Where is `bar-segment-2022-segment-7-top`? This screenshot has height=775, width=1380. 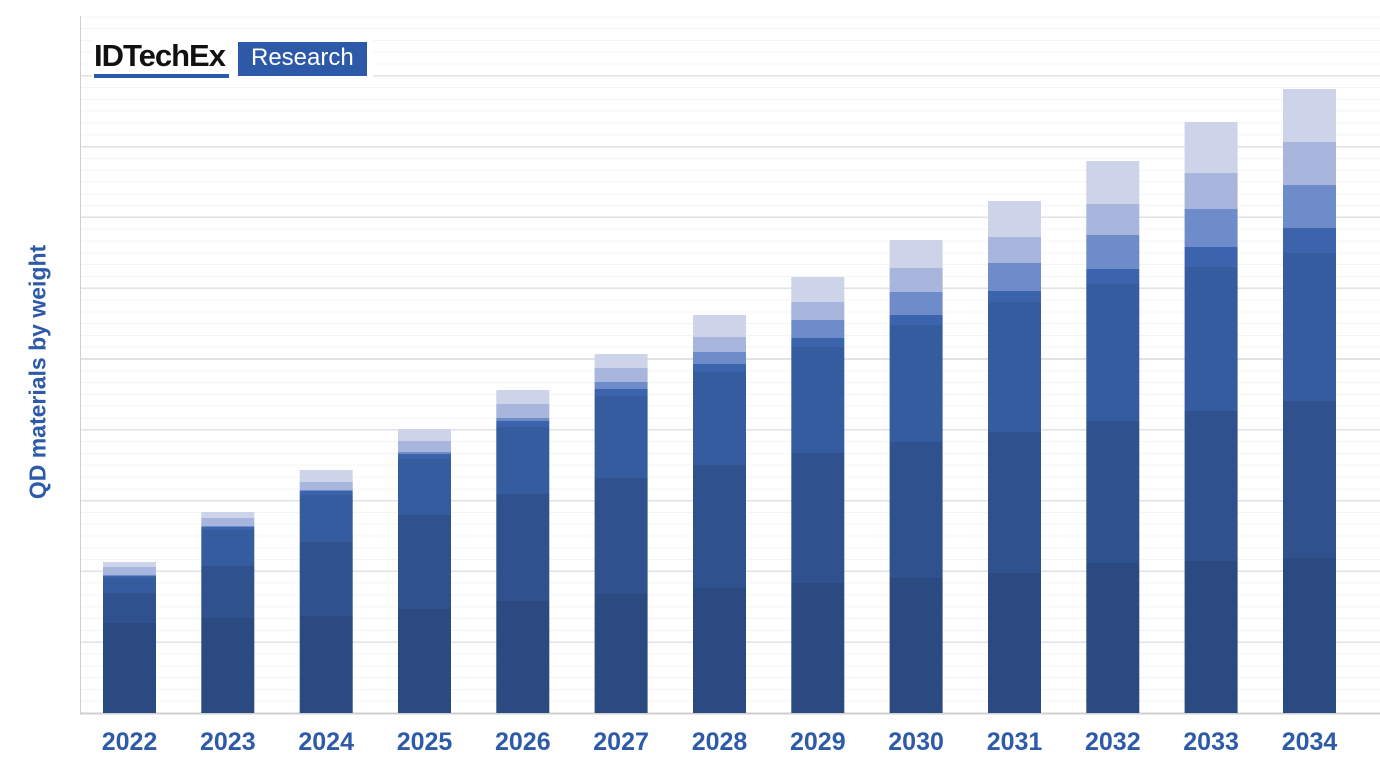 bar-segment-2022-segment-7-top is located at coordinates (129, 564).